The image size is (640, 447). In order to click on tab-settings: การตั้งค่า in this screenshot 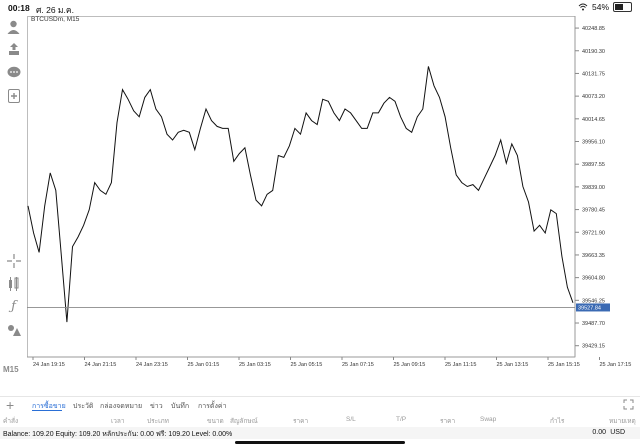, I will do `click(212, 406)`.